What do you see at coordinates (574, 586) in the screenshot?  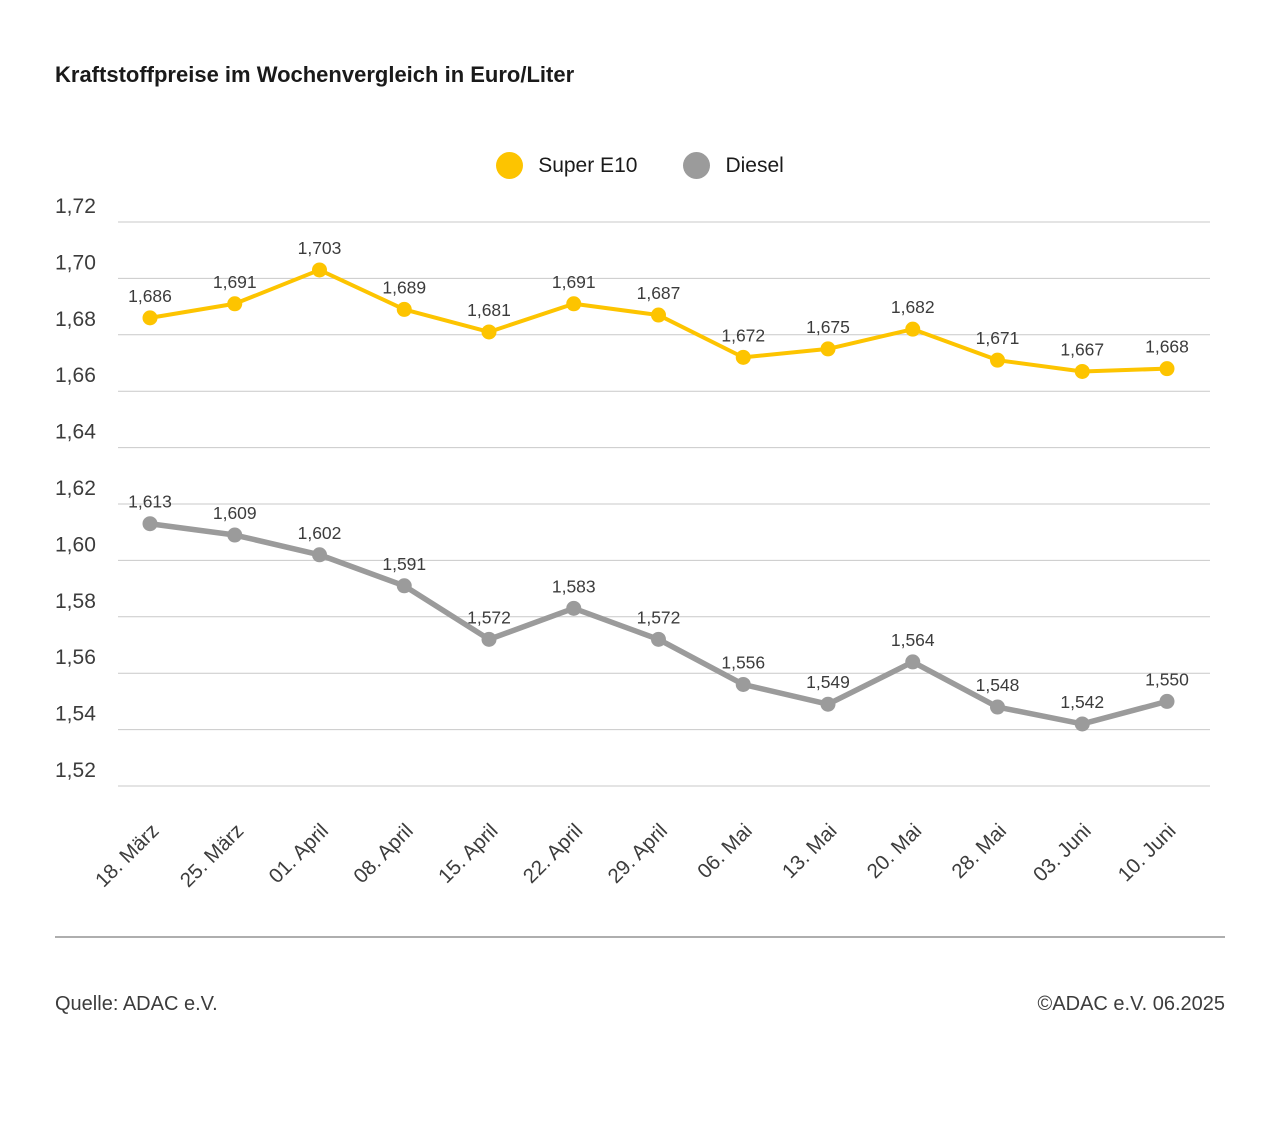 I see `diesel-point-label: 1,583` at bounding box center [574, 586].